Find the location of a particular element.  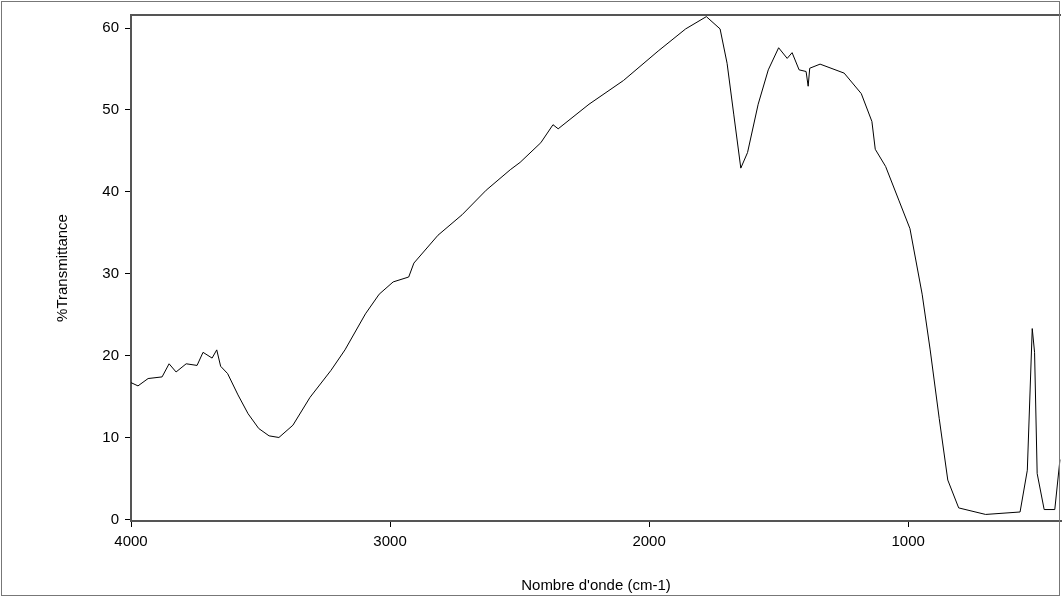

y-tick-label: 50 is located at coordinates (110, 109).